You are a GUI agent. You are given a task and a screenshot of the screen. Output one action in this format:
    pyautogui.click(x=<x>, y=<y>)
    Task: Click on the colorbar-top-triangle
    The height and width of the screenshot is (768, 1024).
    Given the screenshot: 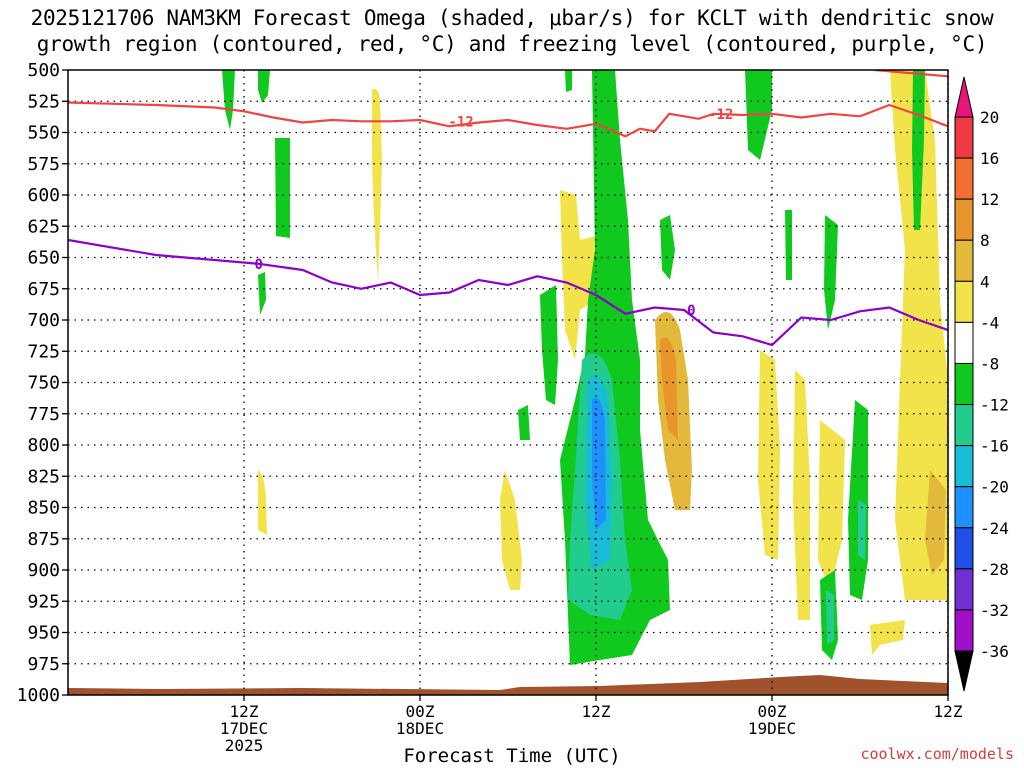 What is the action you would take?
    pyautogui.click(x=964, y=97)
    